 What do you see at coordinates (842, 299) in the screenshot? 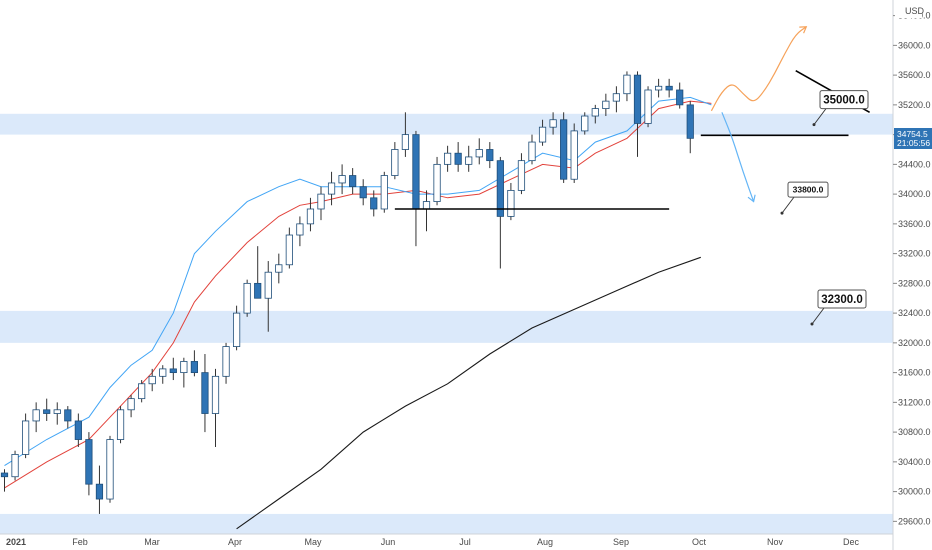
I see `callout-32300-box` at bounding box center [842, 299].